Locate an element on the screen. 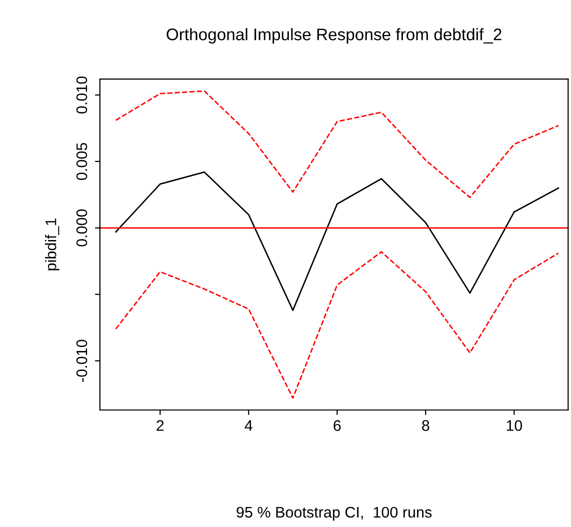 This screenshot has height=527, width=571. chart-title: Orthogonal Impulse Response from debtdif_2 is located at coordinates (334, 36).